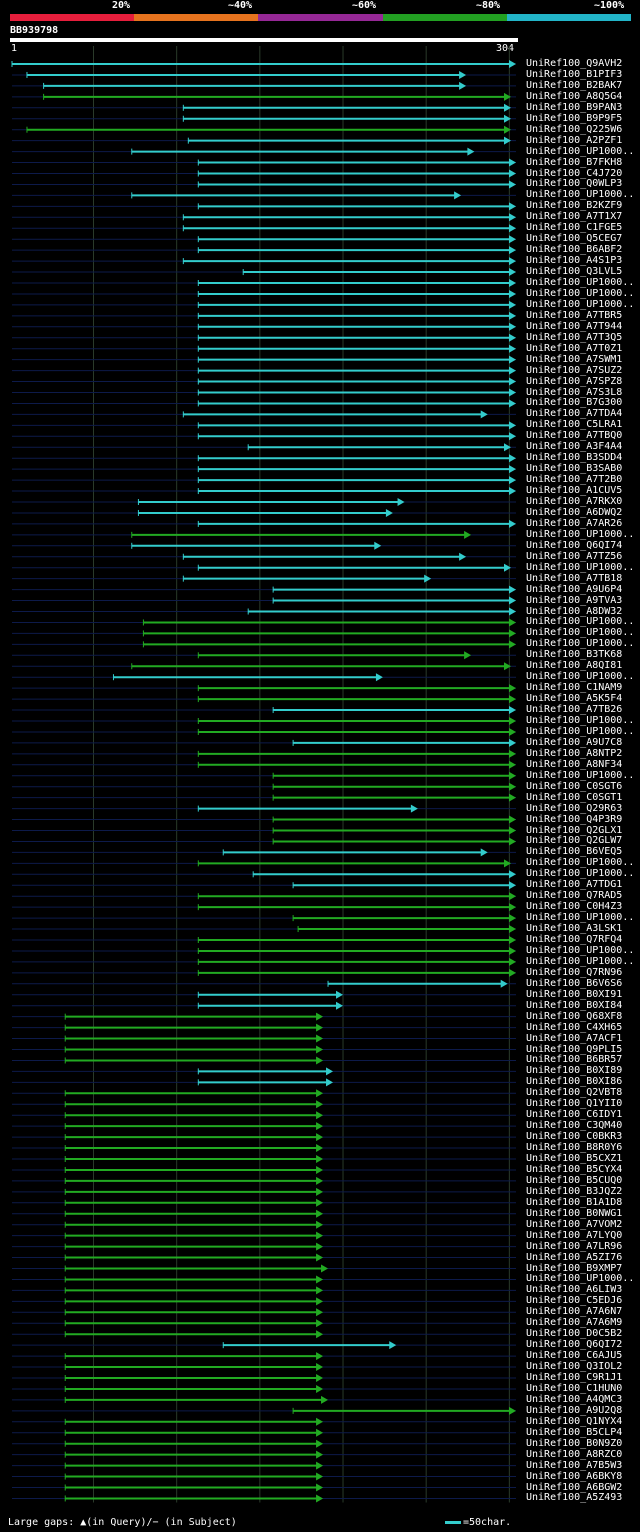 Image resolution: width=640 pixels, height=1532 pixels. What do you see at coordinates (574, 545) in the screenshot?
I see `hit-label: UniRef100_Q6QI74` at bounding box center [574, 545].